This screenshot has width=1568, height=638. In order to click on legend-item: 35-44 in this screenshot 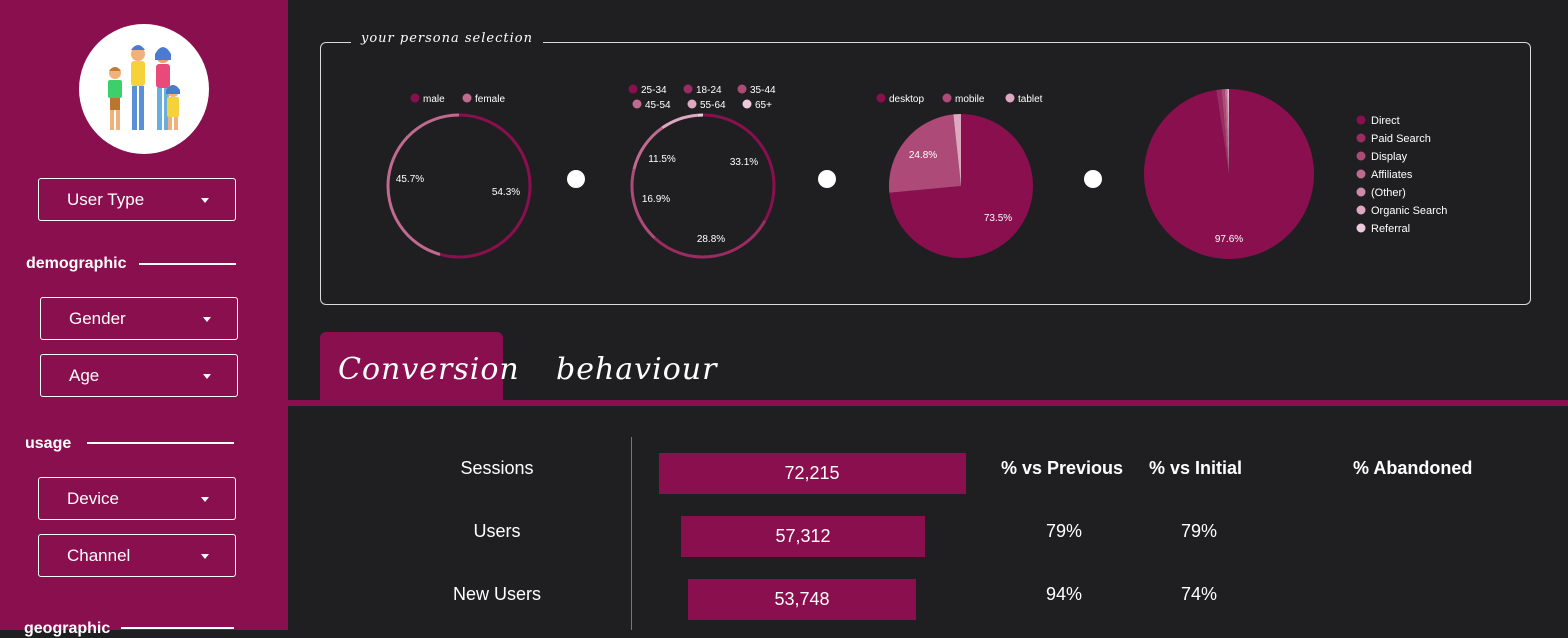, I will do `click(763, 90)`.